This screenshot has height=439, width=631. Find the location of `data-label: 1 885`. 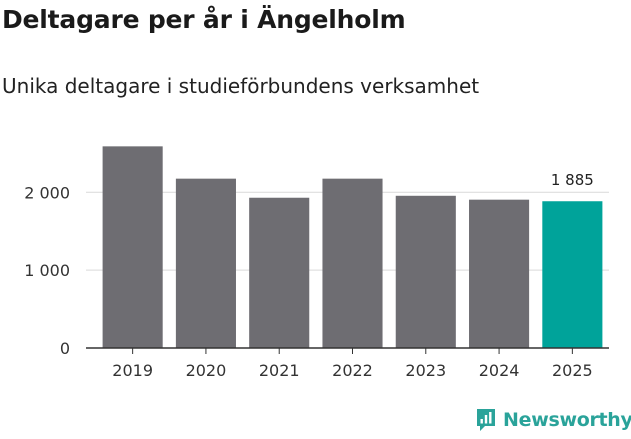

data-label: 1 885 is located at coordinates (572, 180).